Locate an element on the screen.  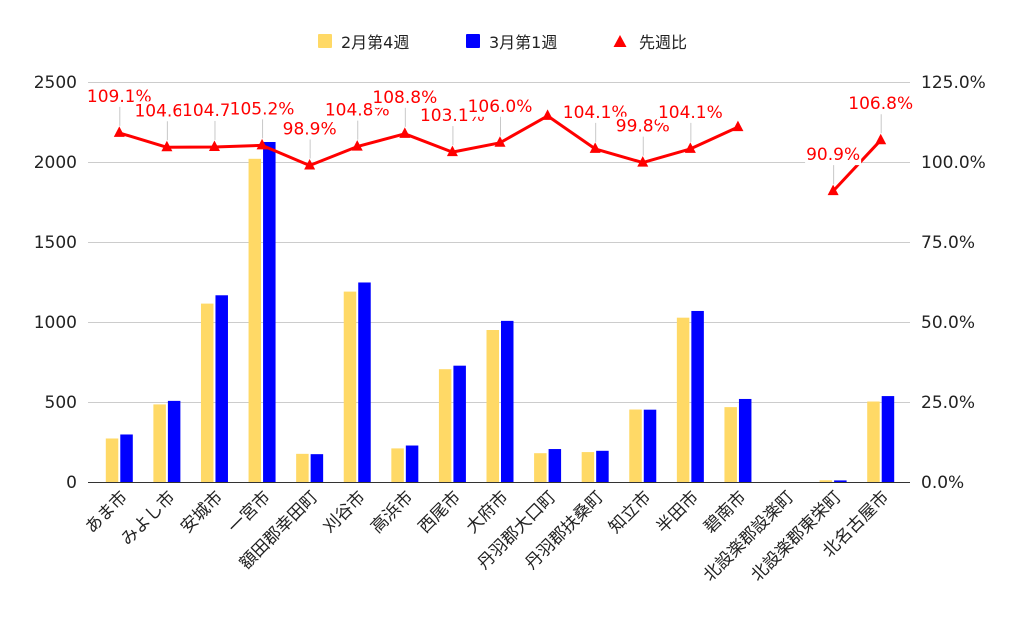
data-label: 98.9% is located at coordinates (309, 129).